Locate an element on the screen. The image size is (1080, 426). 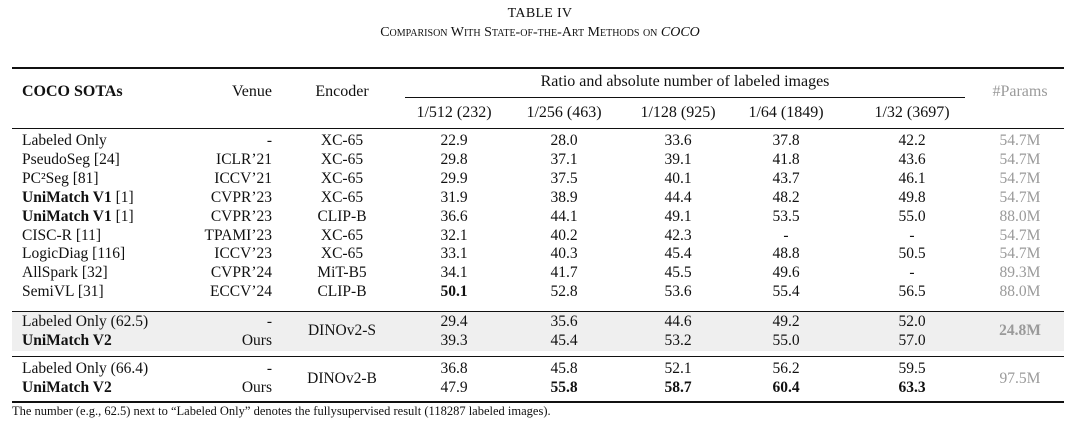
value-cell: 53.6 is located at coordinates (678, 292).